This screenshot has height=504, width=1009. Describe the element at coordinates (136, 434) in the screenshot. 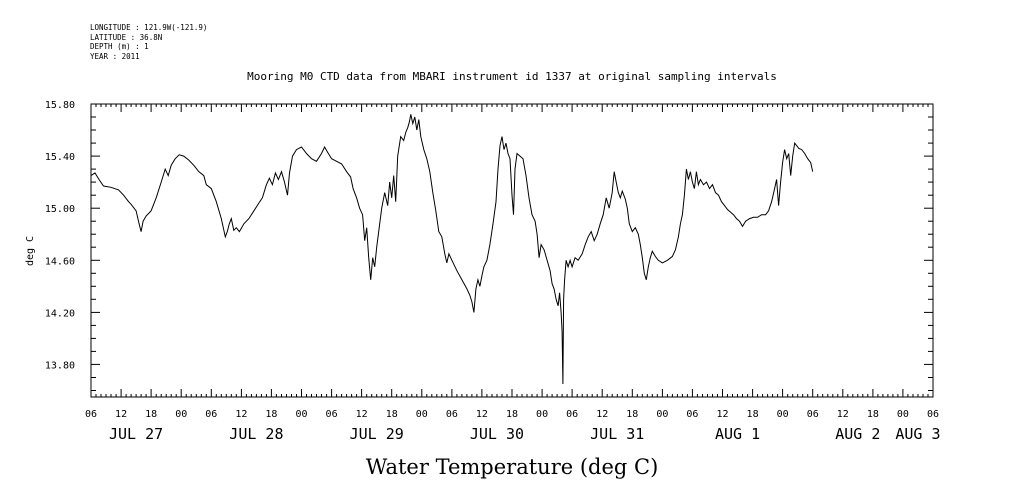

I see `x-day-label: JUL 27` at that location.